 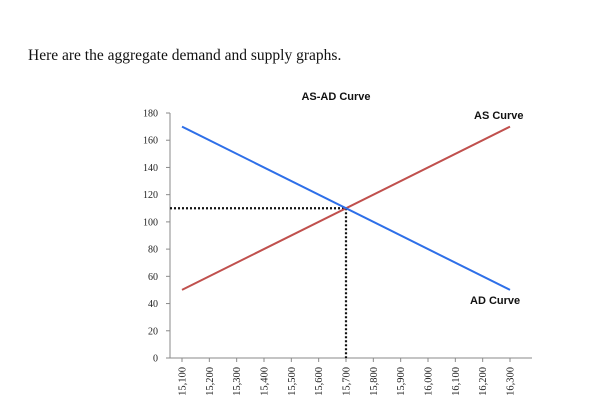 What do you see at coordinates (210, 381) in the screenshot?
I see `x-tick-label: 15,200` at bounding box center [210, 381].